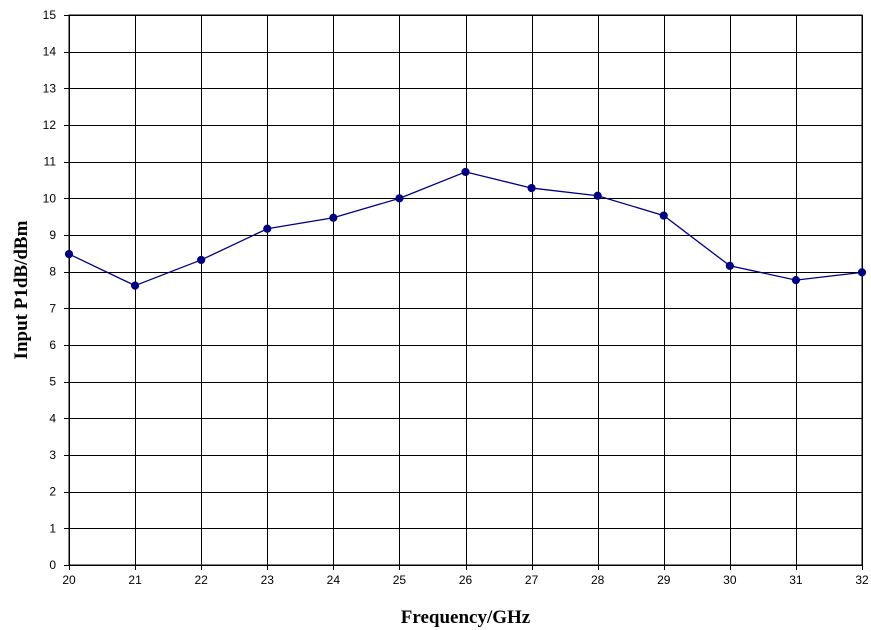 Image resolution: width=871 pixels, height=630 pixels. What do you see at coordinates (796, 580) in the screenshot?
I see `x-tick-label: 31` at bounding box center [796, 580].